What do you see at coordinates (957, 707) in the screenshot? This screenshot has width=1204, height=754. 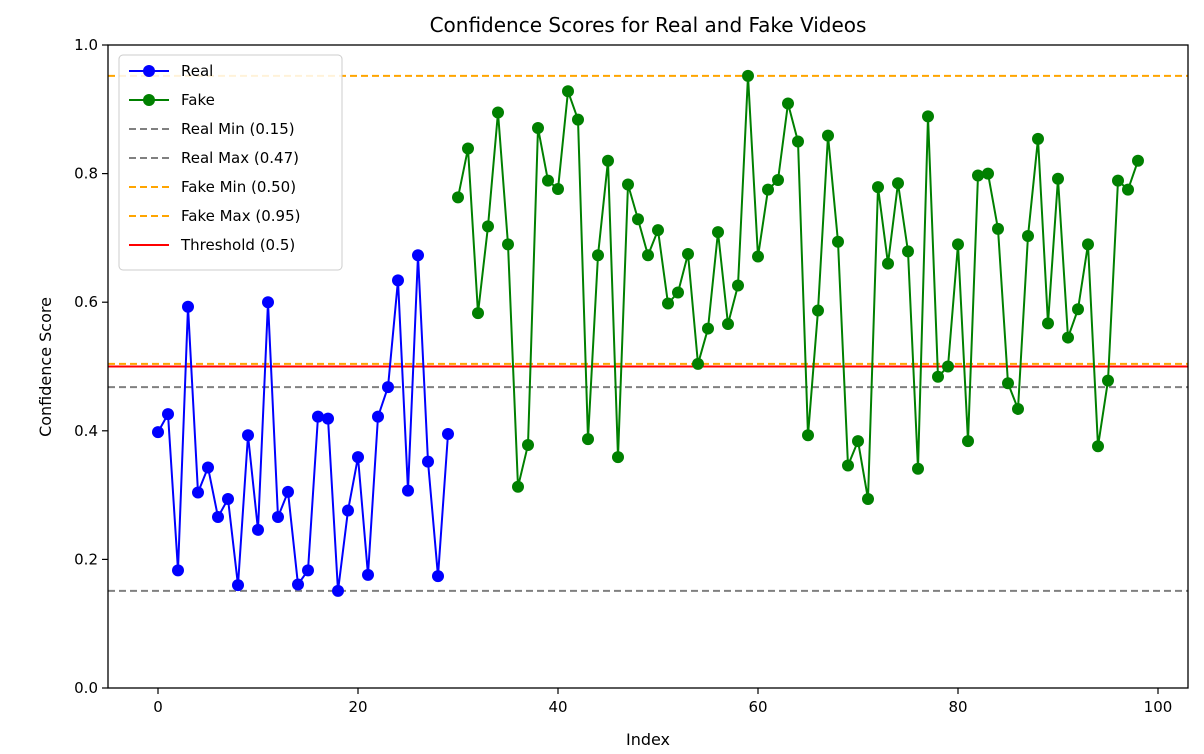 I see `x-tick-label: 80` at bounding box center [957, 707].